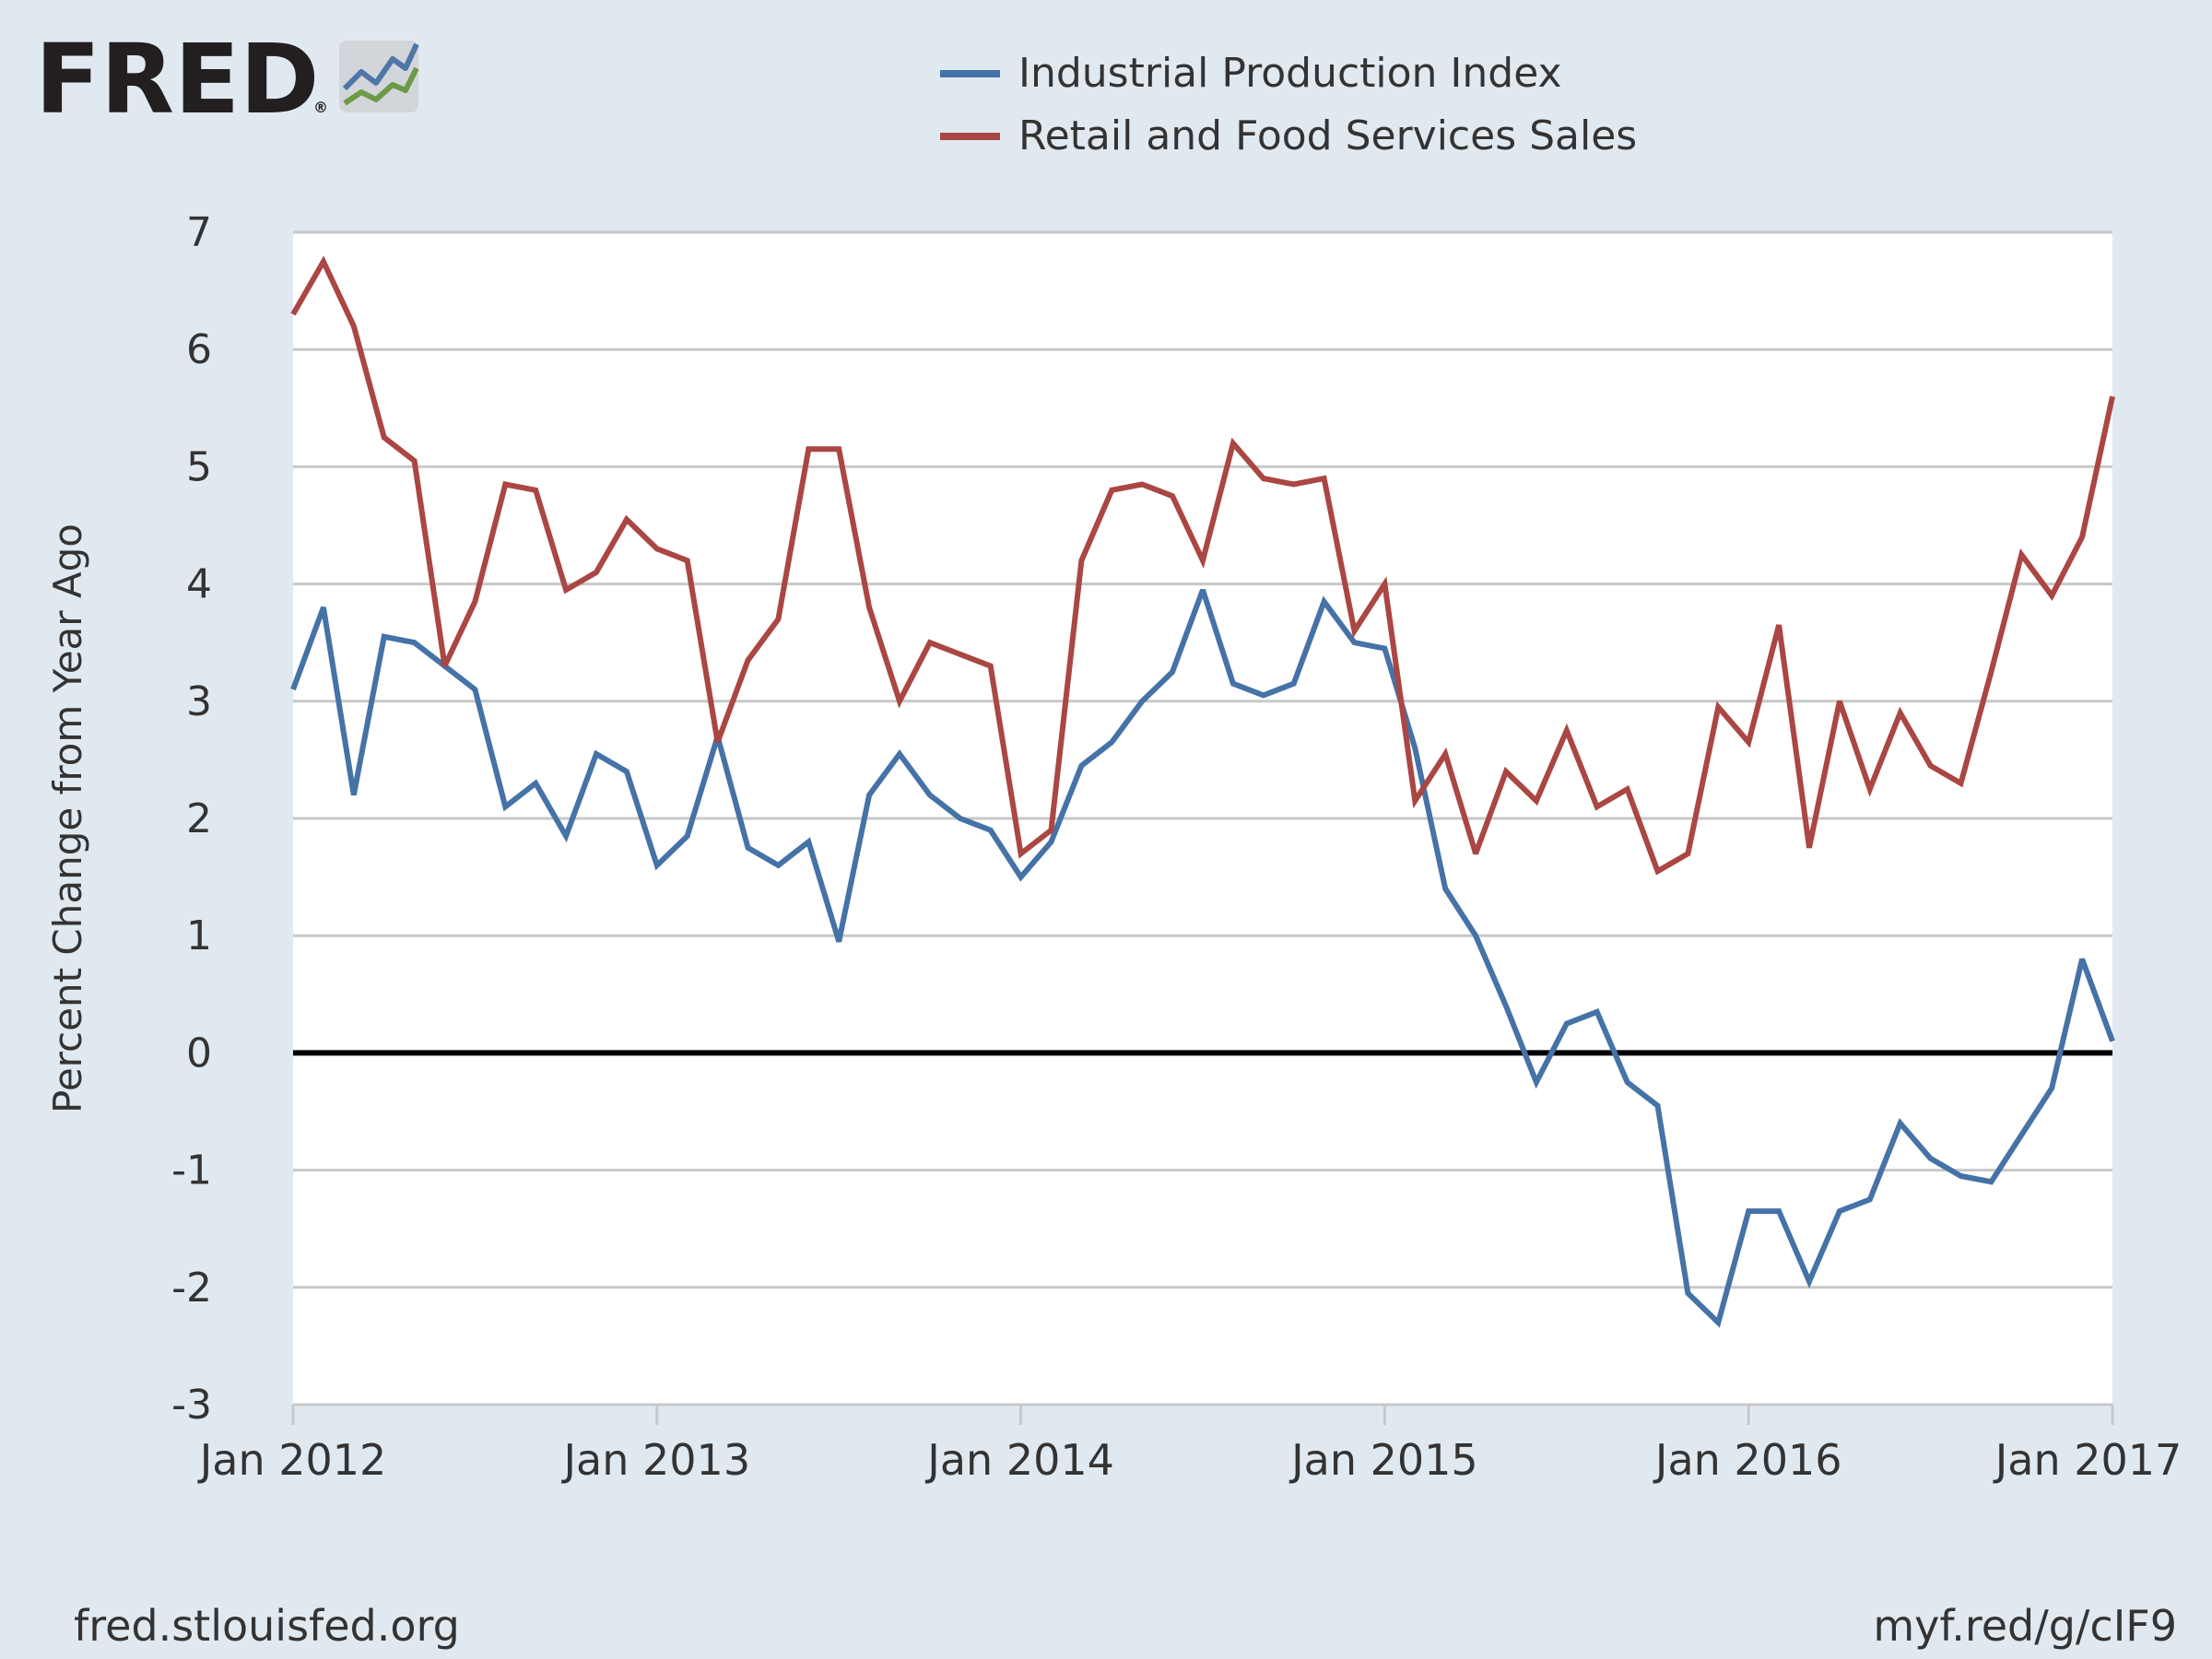 The width and height of the screenshot is (2212, 1659). I want to click on legend-item-industrial-production: Industrial Production Index, so click(1251, 73).